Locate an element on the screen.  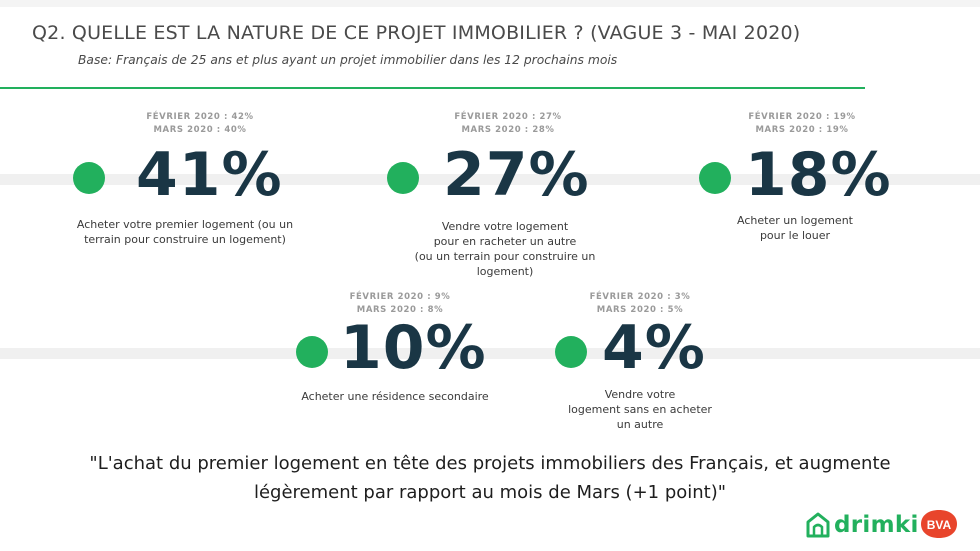
stat-label-line: terrain pour construire un logement) is located at coordinates (185, 239).